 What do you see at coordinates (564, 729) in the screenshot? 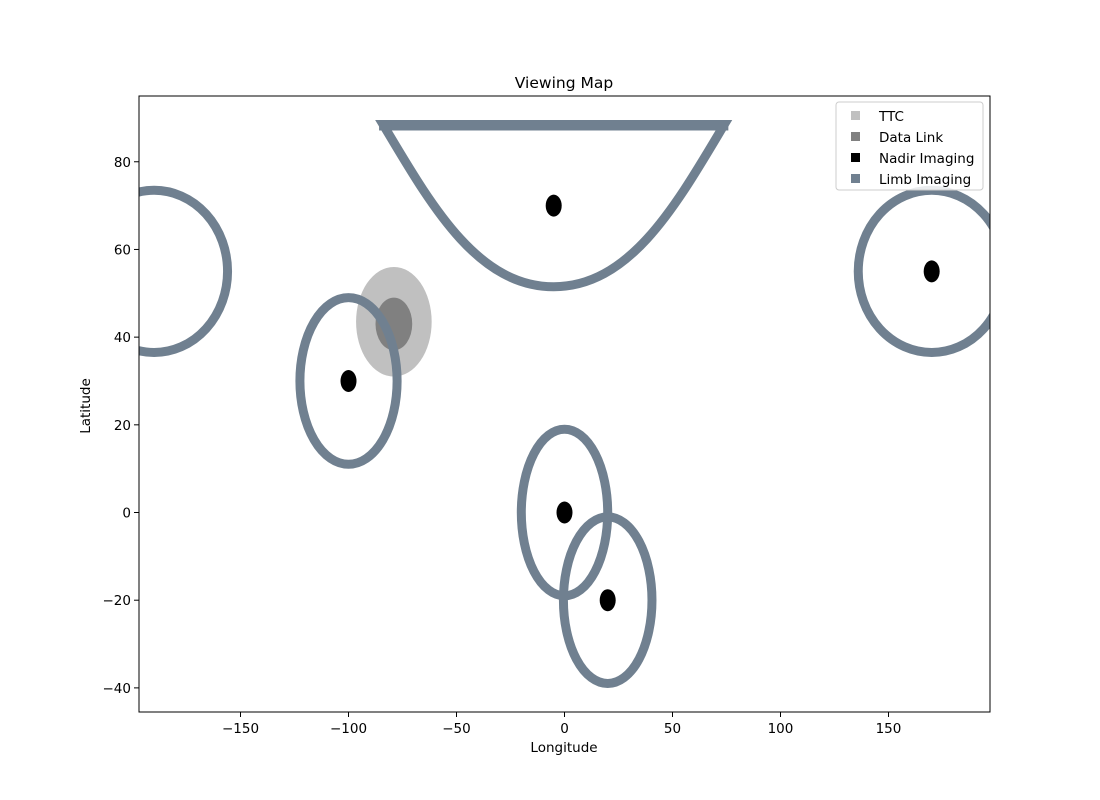
I see `x-tick-label: 0` at bounding box center [564, 729].